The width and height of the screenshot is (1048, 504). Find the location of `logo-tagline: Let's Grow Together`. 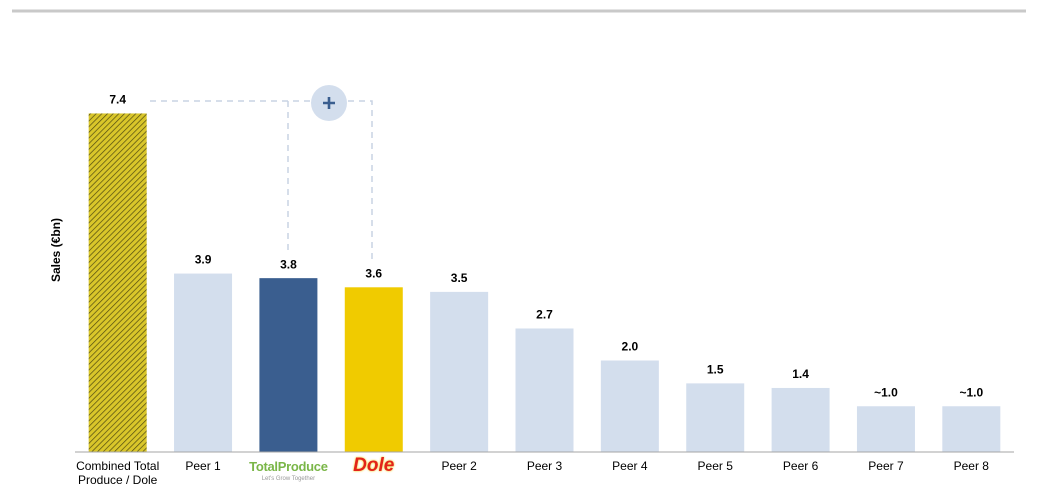

logo-tagline: Let's Grow Together is located at coordinates (288, 479).